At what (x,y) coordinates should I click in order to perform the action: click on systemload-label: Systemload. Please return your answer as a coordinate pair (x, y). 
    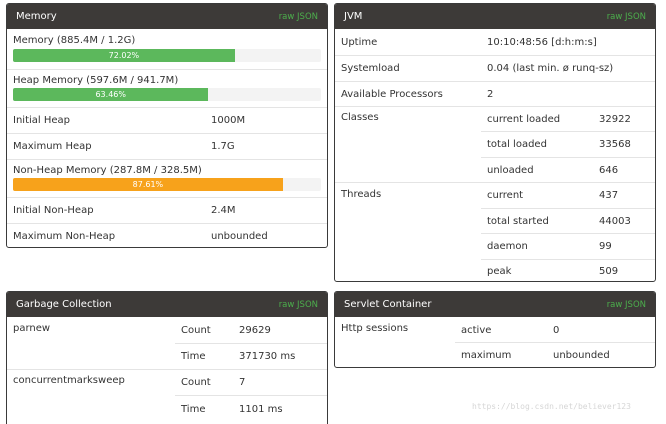
    Looking at the image, I should click on (370, 68).